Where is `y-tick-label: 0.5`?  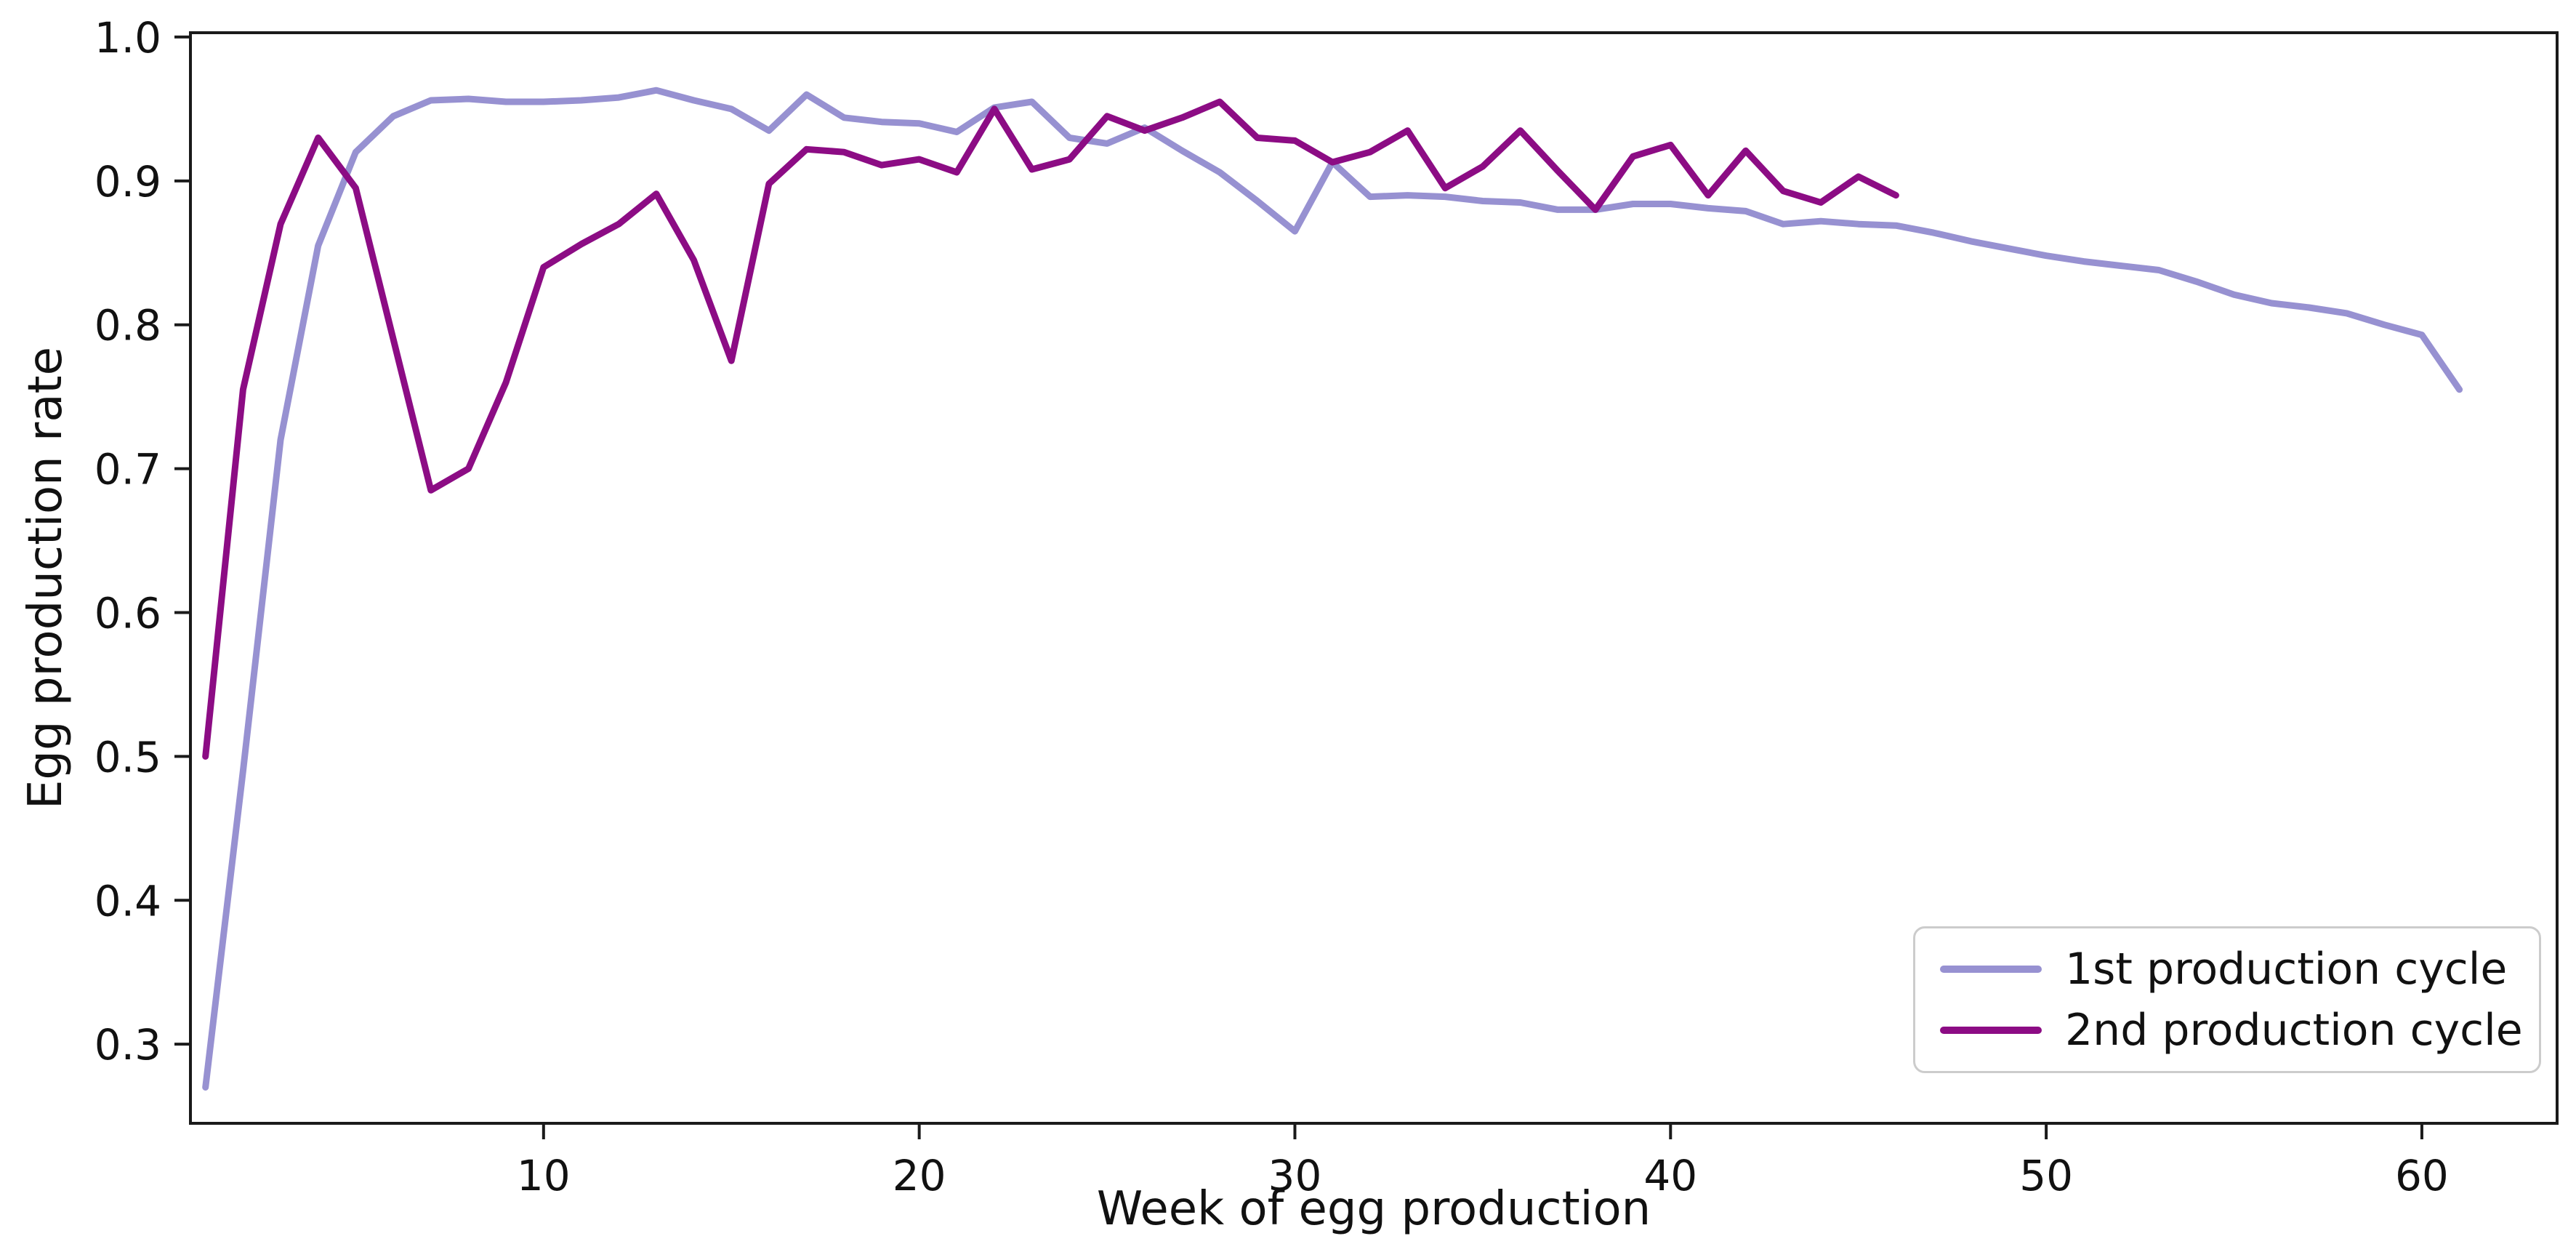 y-tick-label: 0.5 is located at coordinates (127, 757).